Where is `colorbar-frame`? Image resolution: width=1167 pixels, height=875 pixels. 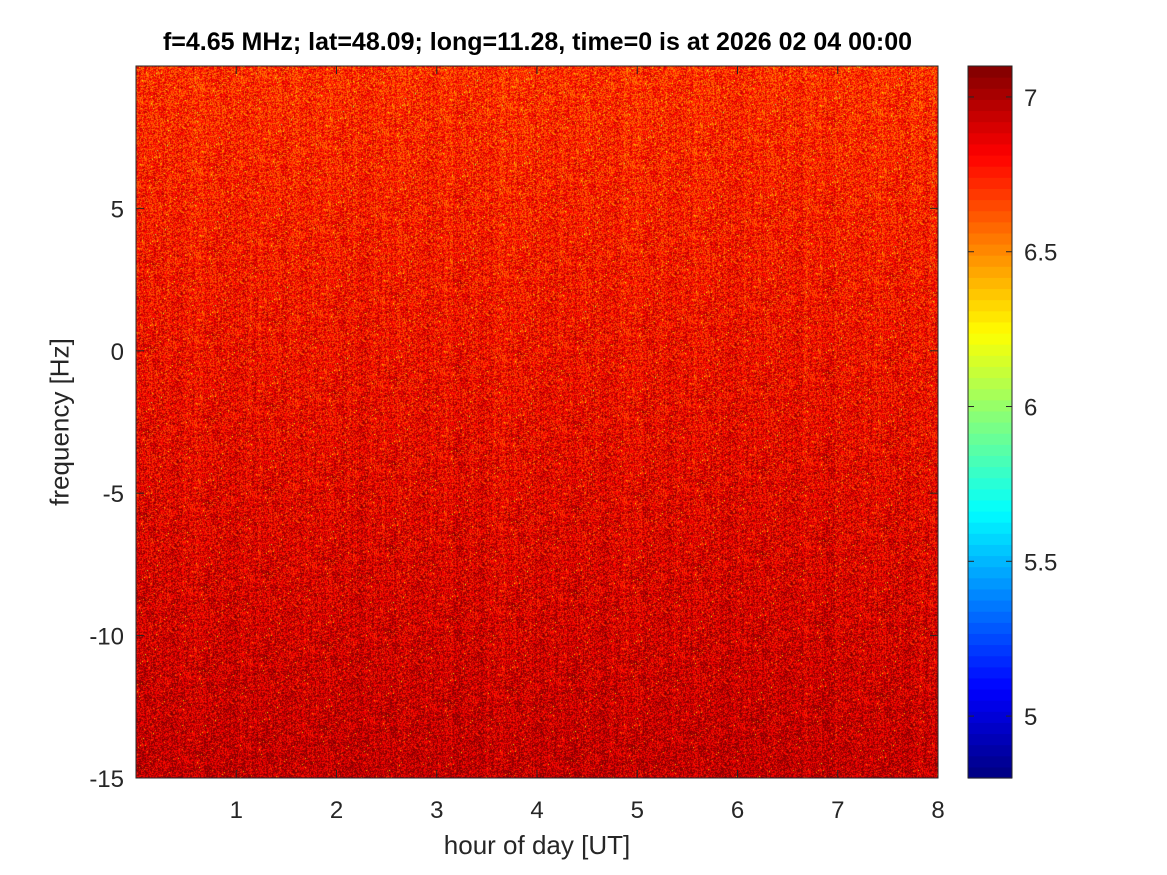 colorbar-frame is located at coordinates (990, 422).